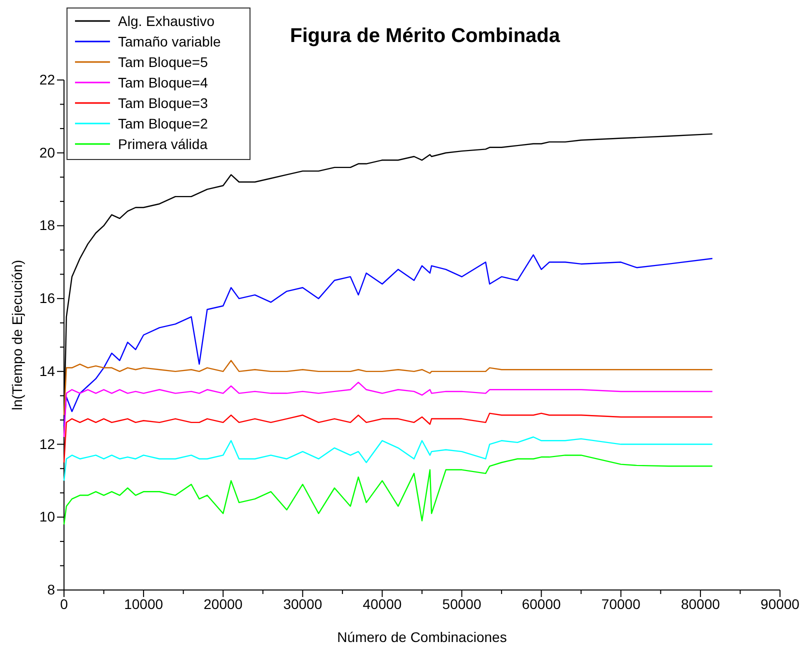 Image resolution: width=808 pixels, height=652 pixels. I want to click on y-tick-label: 20, so click(47, 152).